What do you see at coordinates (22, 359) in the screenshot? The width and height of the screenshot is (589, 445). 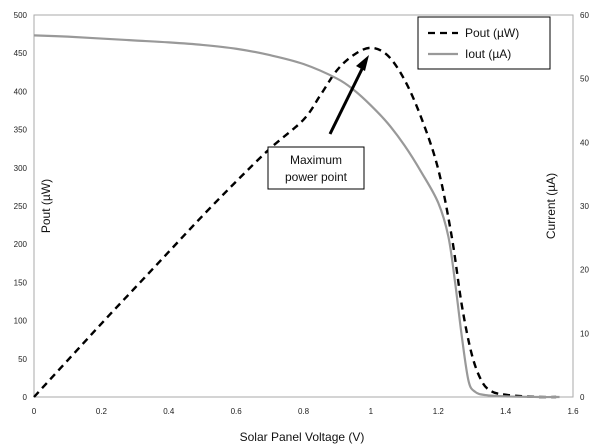 I see `y-tick-label: 50` at bounding box center [22, 359].